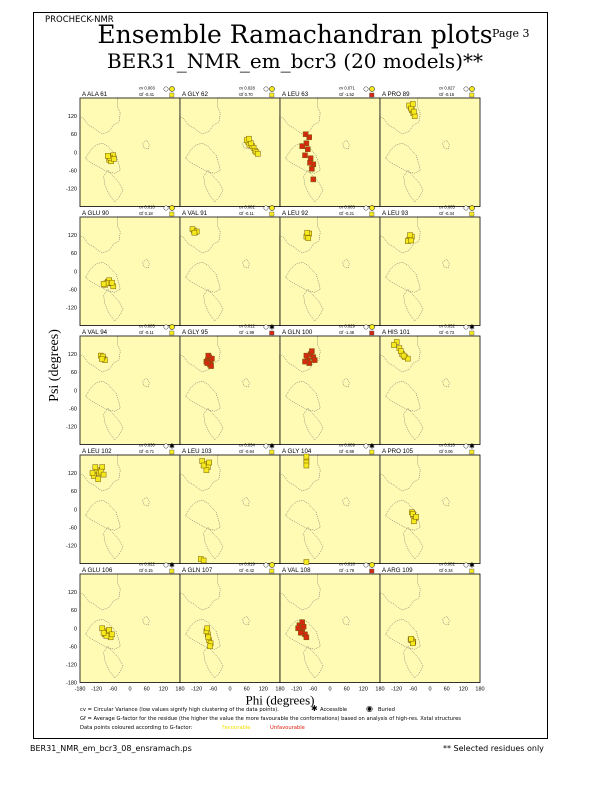 The image size is (612, 792). I want to click on x-tick-label: 180, so click(279, 690).